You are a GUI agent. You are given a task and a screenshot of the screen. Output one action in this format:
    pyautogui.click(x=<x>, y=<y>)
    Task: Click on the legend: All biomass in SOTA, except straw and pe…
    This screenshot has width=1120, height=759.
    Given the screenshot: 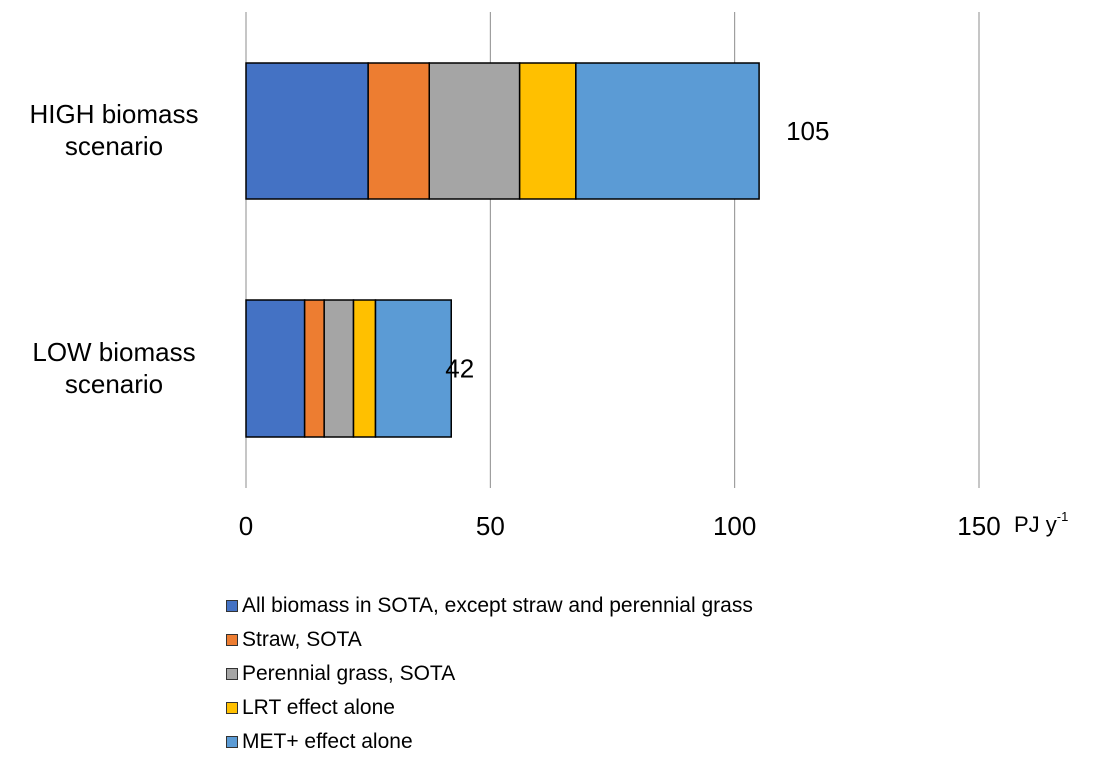 What is the action you would take?
    pyautogui.click(x=489, y=674)
    